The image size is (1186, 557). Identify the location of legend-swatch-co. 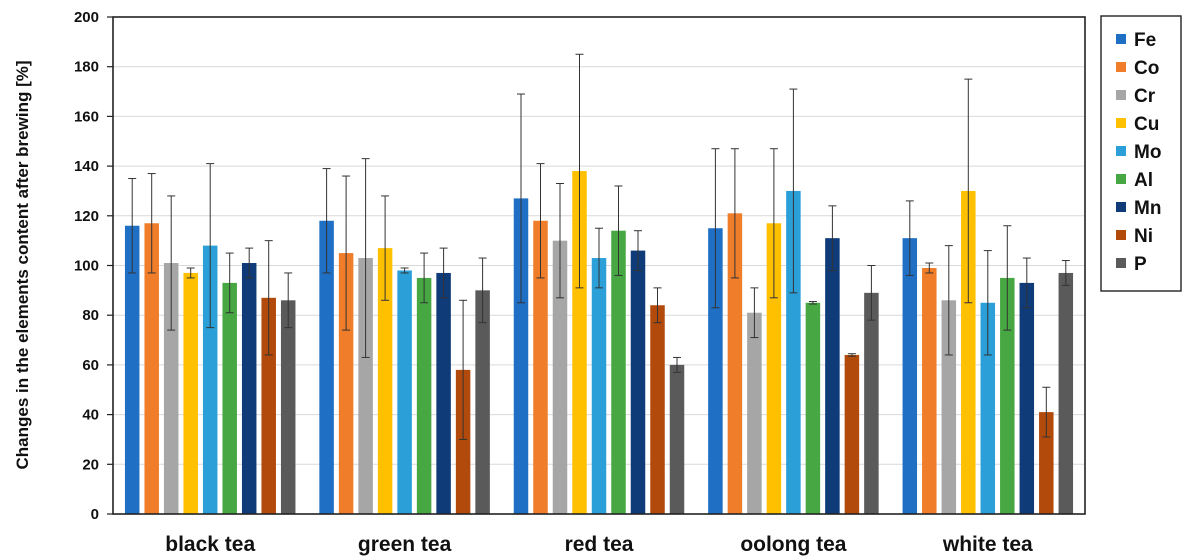
(1121, 67).